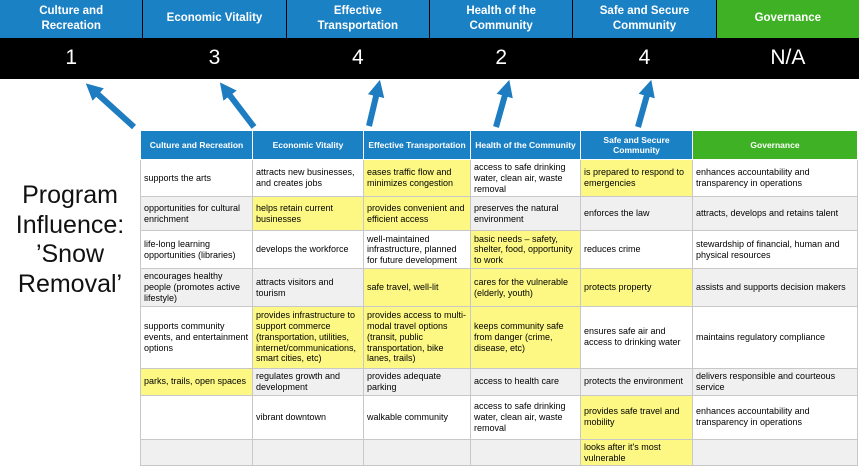  What do you see at coordinates (71, 19) in the screenshot?
I see `pillar-header: Culture and Recreation` at bounding box center [71, 19].